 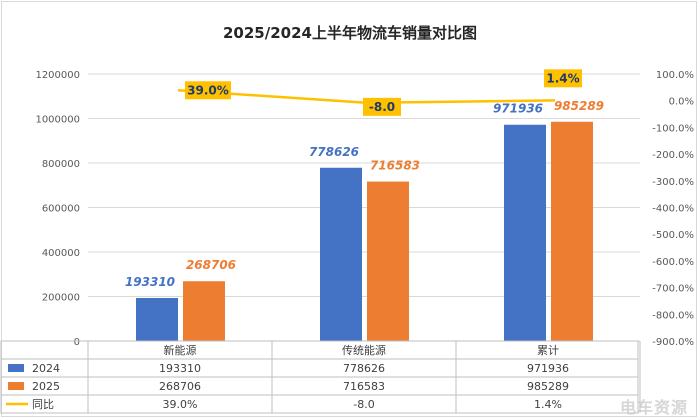 I want to click on y2-tick-label: -700.0%, so click(x=673, y=289).